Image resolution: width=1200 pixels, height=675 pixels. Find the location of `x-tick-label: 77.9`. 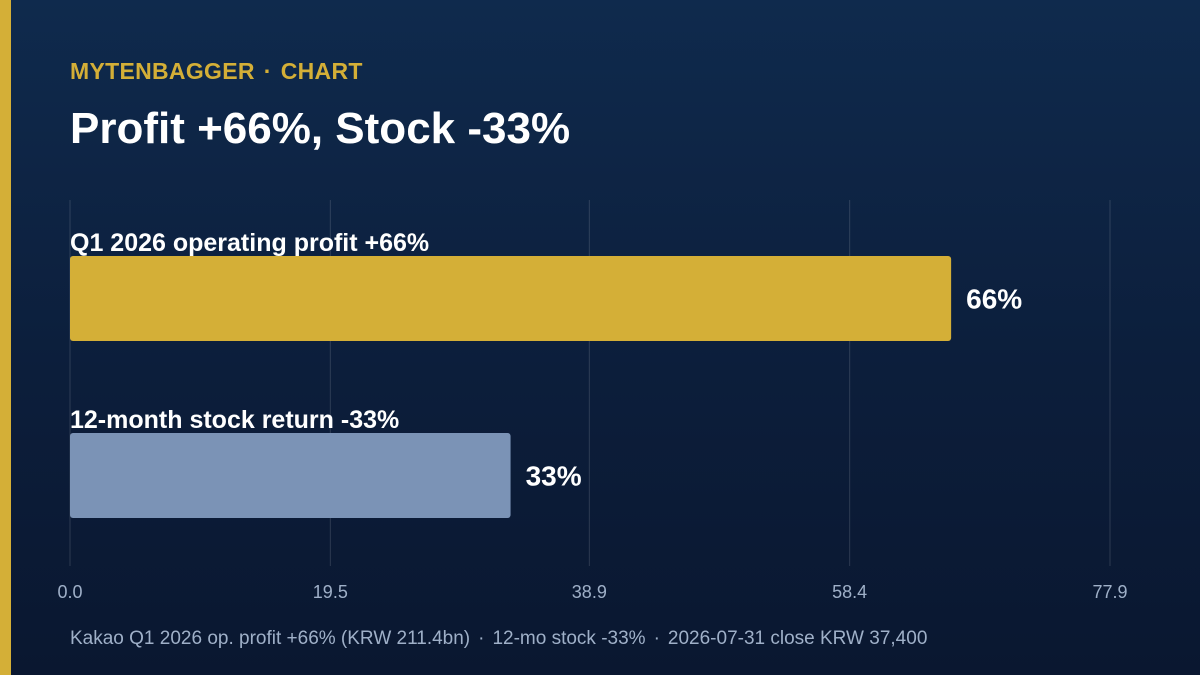

x-tick-label: 77.9 is located at coordinates (1109, 592).